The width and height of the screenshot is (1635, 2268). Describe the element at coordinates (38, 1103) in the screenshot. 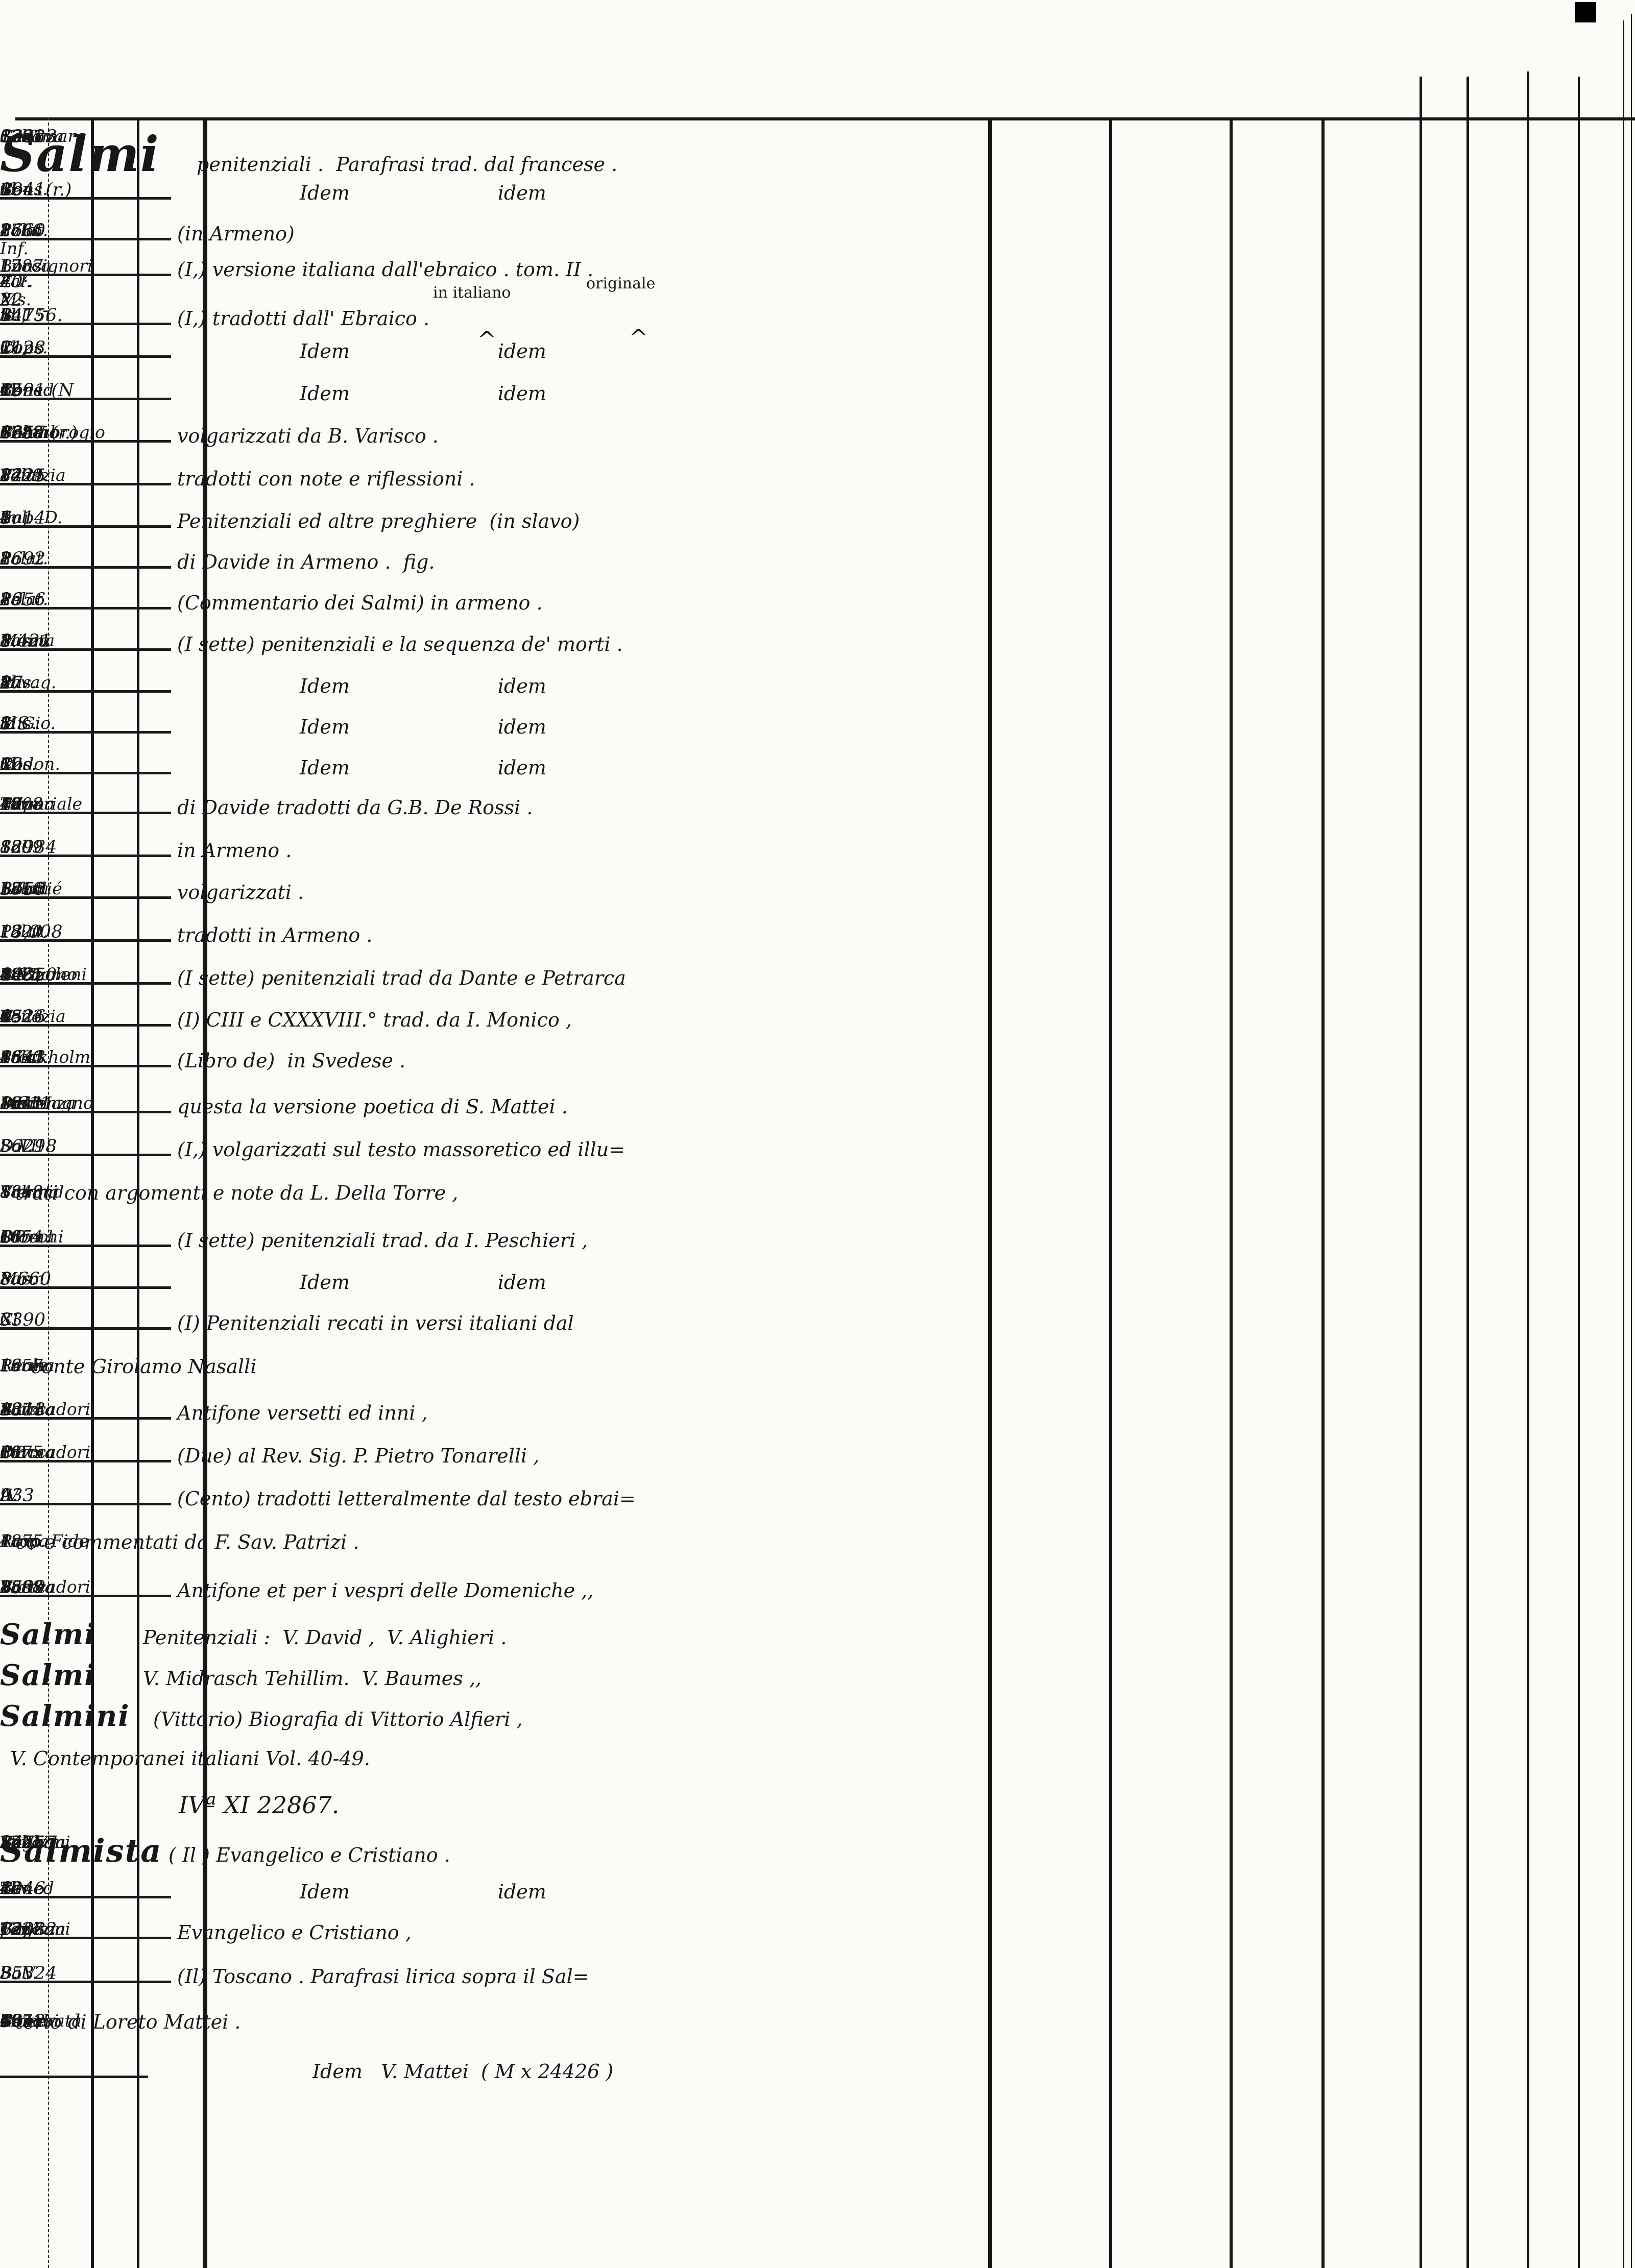

I see `place: Piacenza` at that location.